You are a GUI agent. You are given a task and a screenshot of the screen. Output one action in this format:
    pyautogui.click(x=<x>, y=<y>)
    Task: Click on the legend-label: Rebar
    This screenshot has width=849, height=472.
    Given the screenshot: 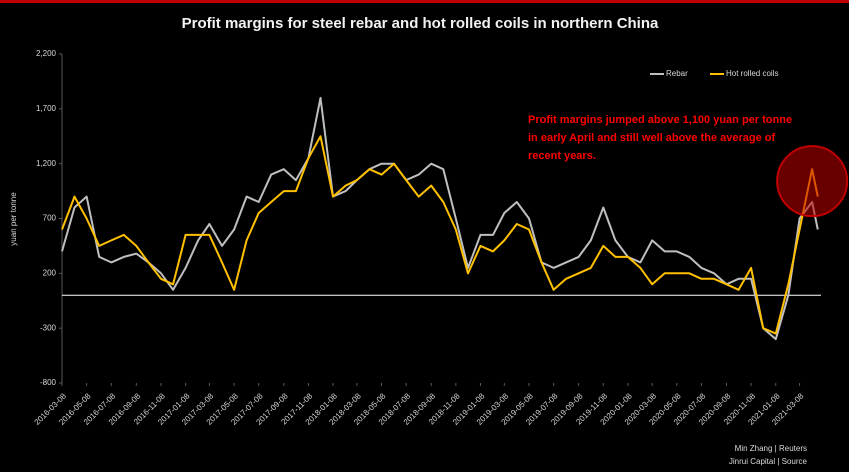 What is the action you would take?
    pyautogui.click(x=677, y=73)
    